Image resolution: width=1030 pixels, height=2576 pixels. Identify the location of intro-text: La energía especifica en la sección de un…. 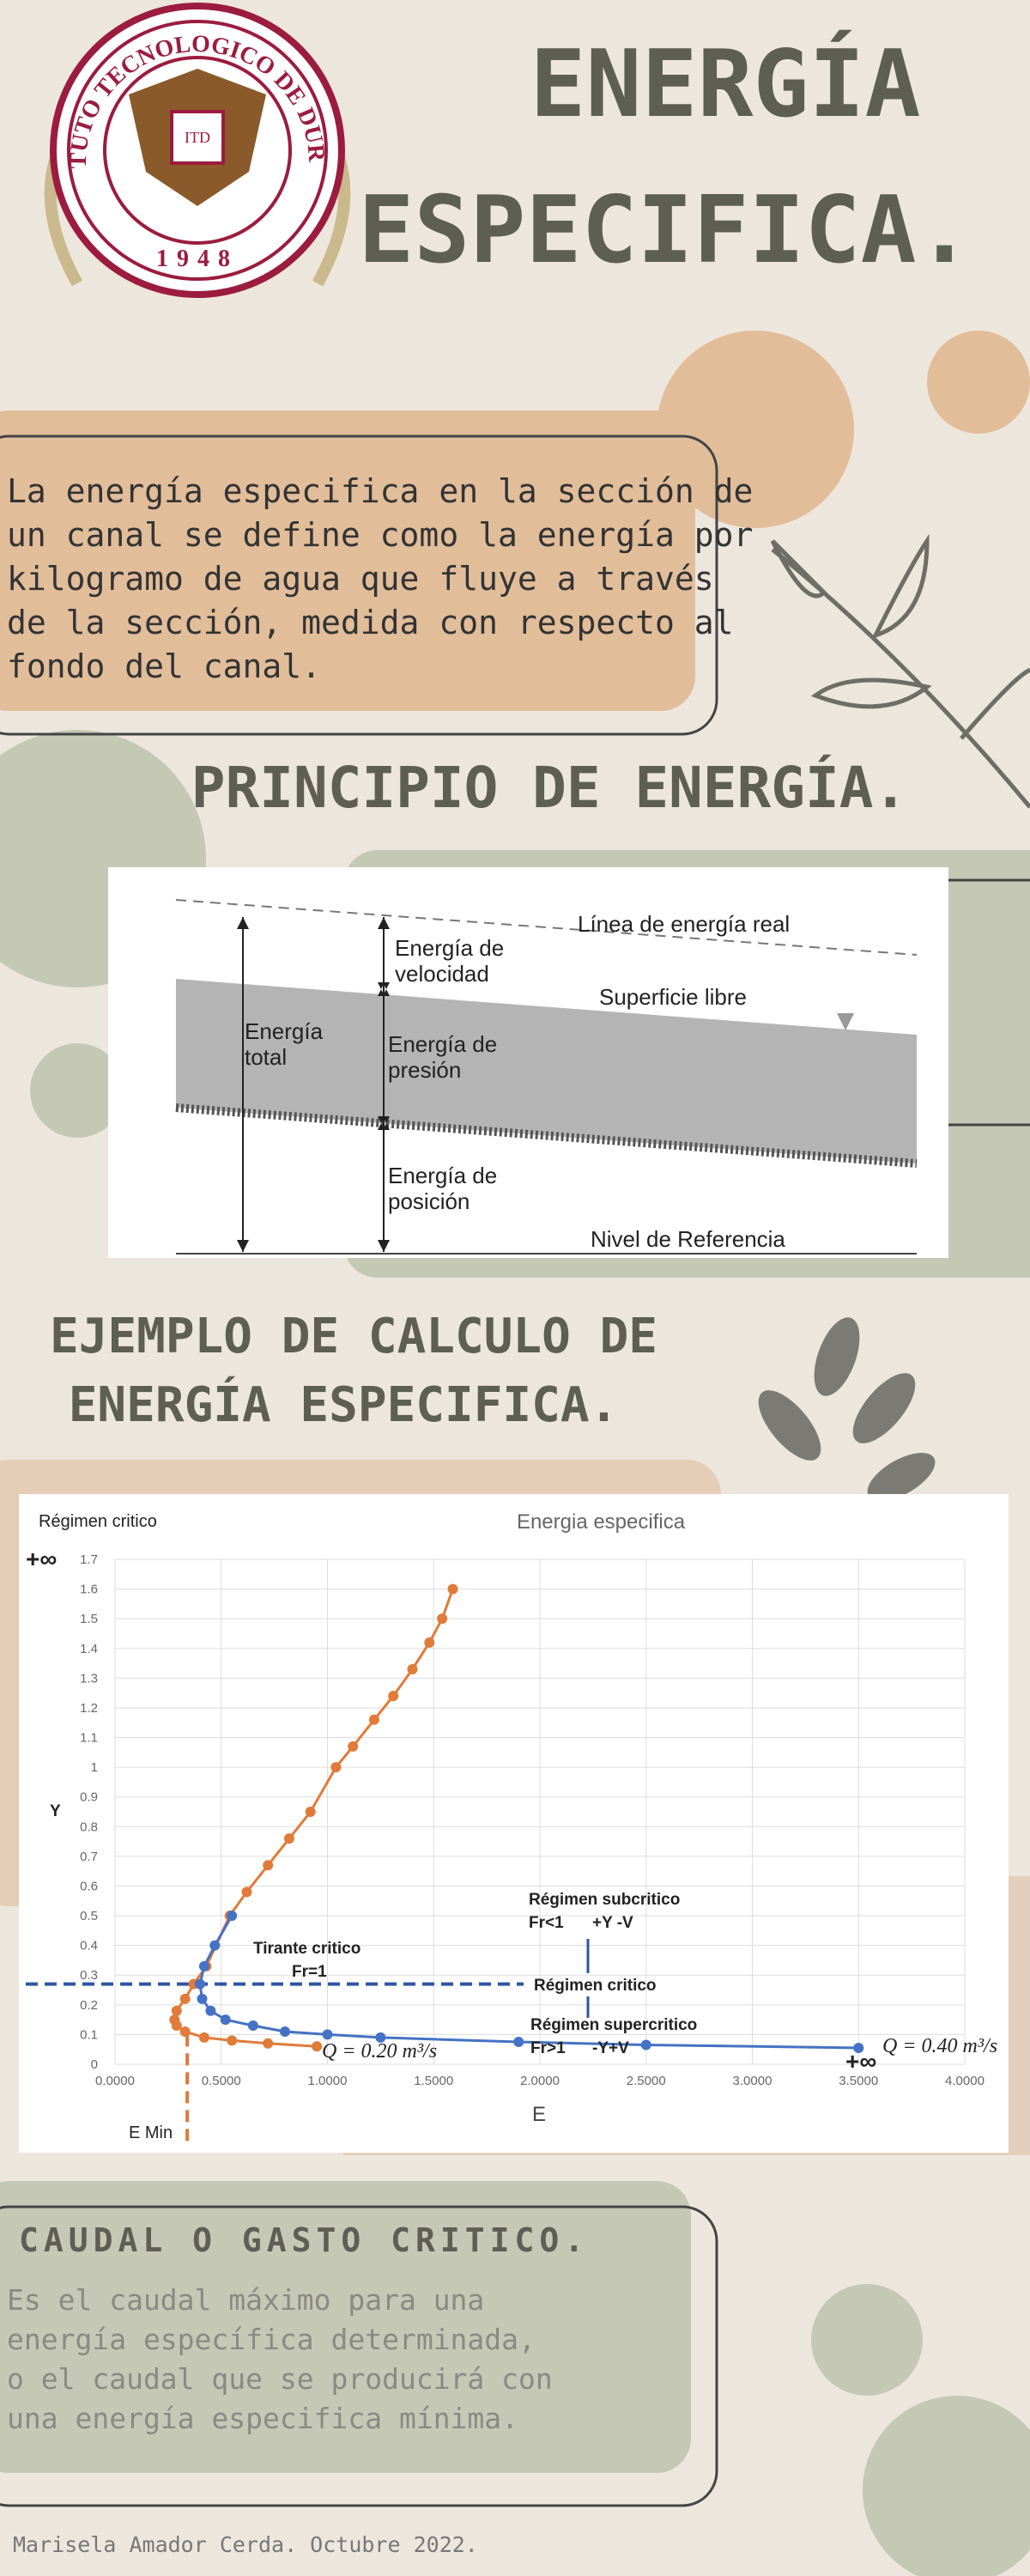
(380, 578).